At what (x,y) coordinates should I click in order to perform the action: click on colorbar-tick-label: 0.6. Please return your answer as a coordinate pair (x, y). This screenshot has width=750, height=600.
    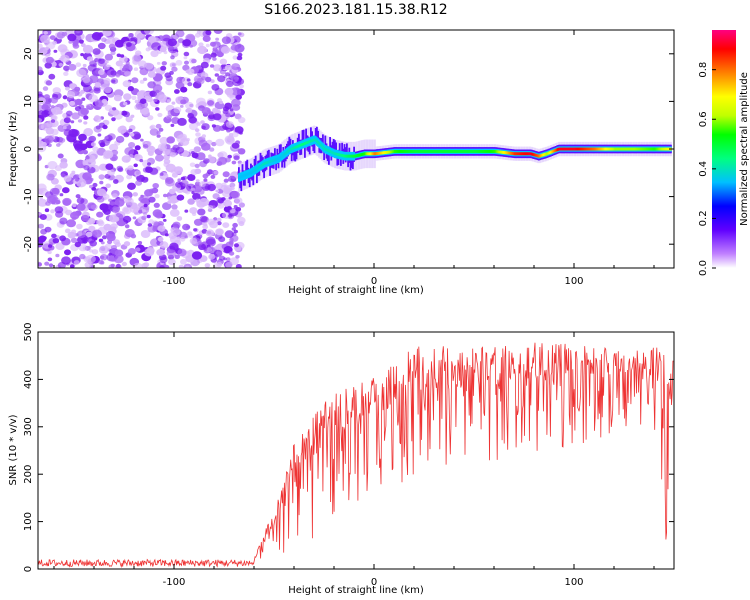
    Looking at the image, I should click on (703, 119).